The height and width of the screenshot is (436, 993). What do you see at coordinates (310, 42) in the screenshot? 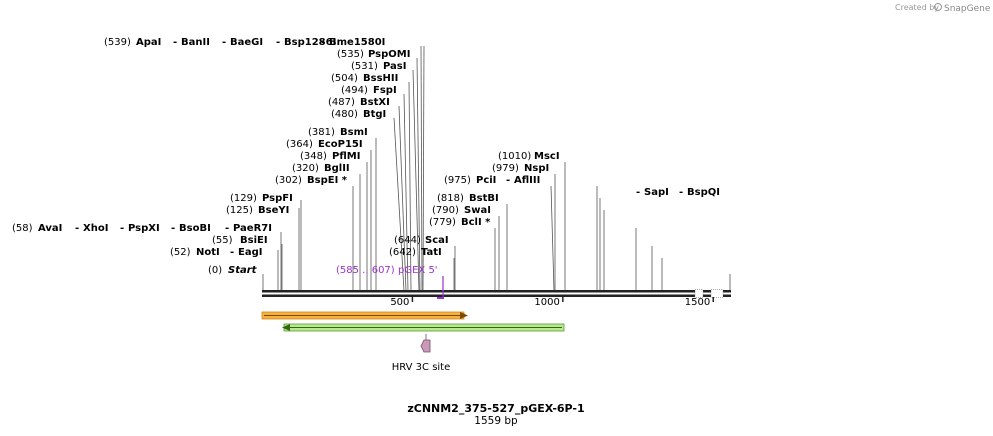
I see `enzyme-name-label: Bsp1286I` at bounding box center [310, 42].